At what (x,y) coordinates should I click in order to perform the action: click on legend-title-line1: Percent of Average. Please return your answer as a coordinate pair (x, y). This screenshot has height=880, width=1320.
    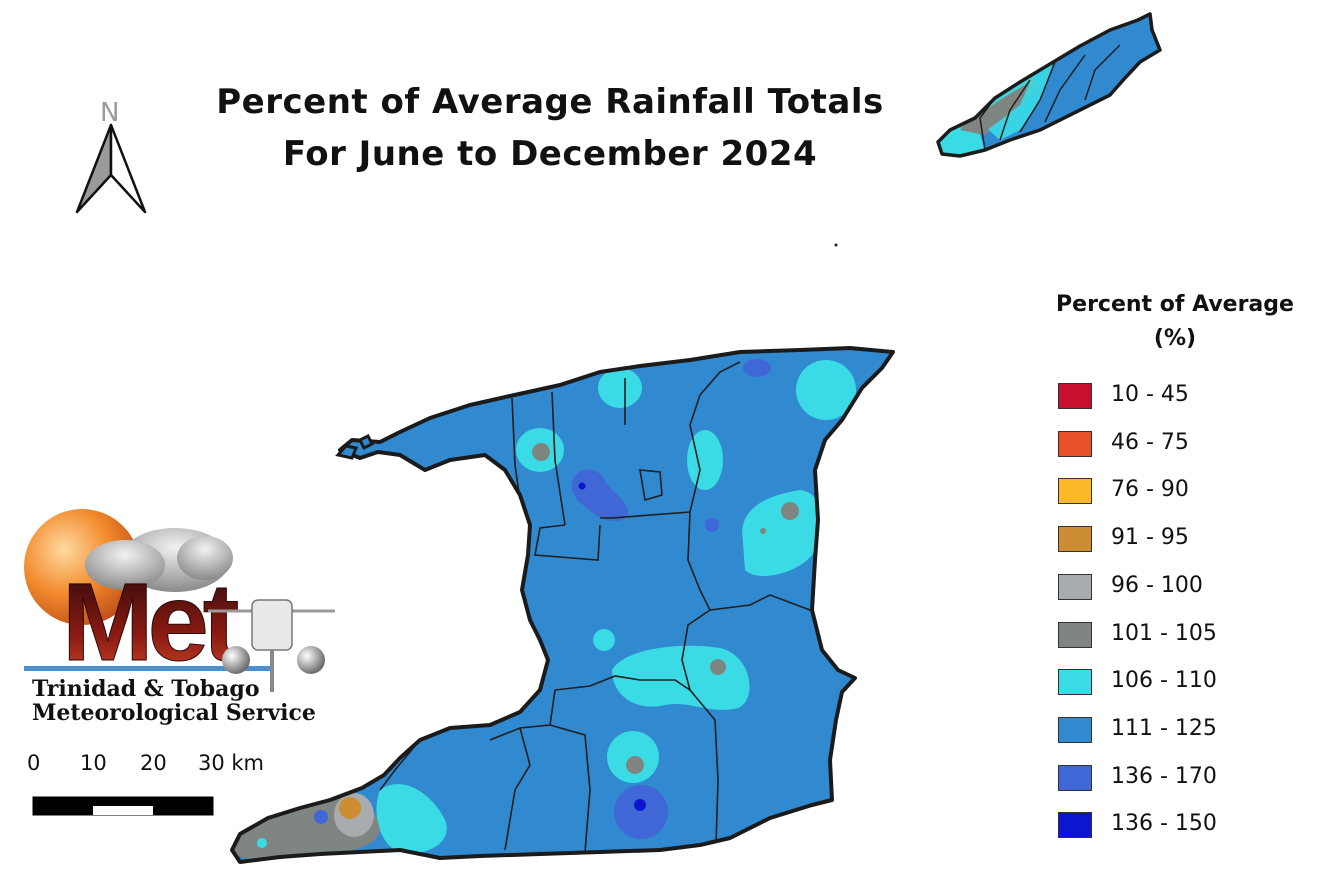
    Looking at the image, I should click on (1175, 304).